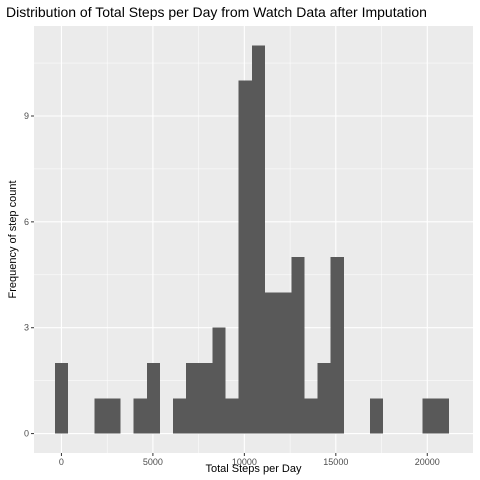 This screenshot has height=480, width=480. I want to click on x-tick-label: 10000, so click(244, 462).